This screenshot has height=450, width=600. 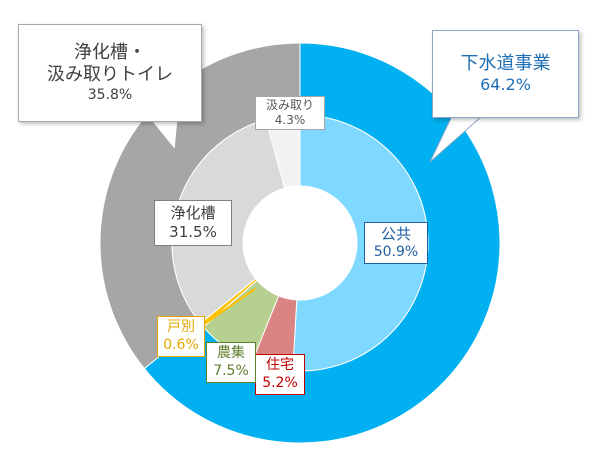 What do you see at coordinates (181, 344) in the screenshot?
I see `label-individual-pct: 0.6%` at bounding box center [181, 344].